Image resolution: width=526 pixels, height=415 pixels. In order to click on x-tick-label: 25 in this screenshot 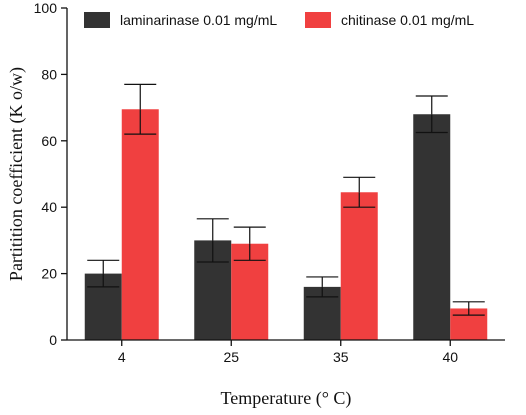, I will do `click(231, 357)`.